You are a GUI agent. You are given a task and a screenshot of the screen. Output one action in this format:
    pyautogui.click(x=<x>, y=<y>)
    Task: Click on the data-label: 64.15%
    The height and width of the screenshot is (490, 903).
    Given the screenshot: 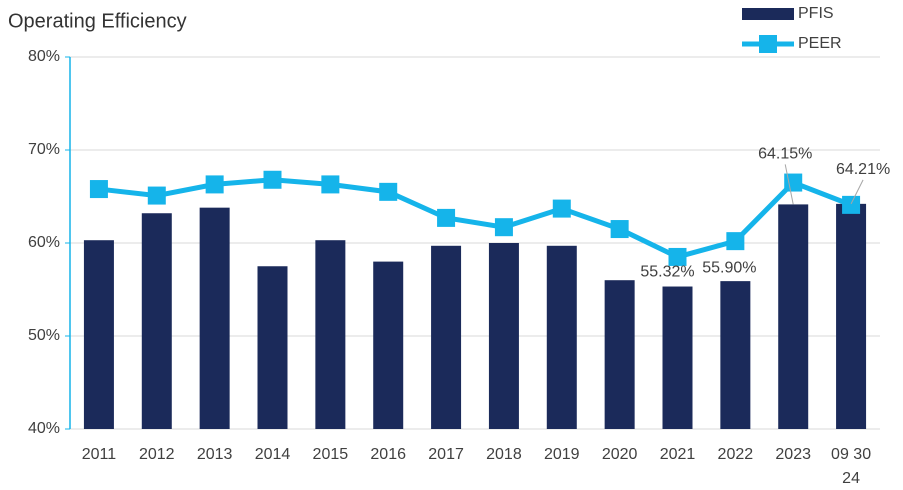 What is the action you would take?
    pyautogui.click(x=785, y=154)
    